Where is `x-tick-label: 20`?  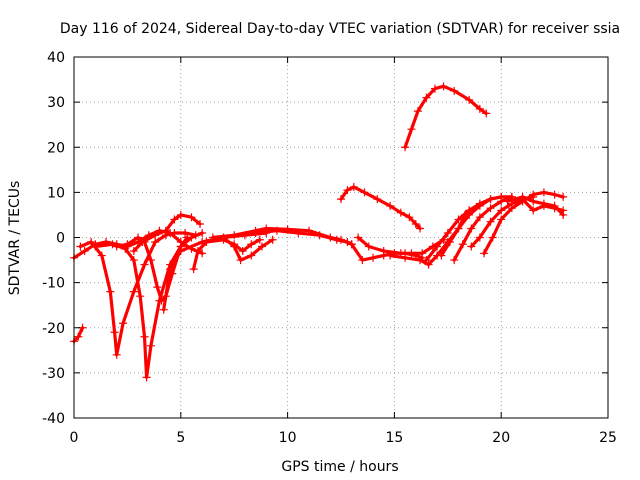 x-tick-label: 20 is located at coordinates (501, 438).